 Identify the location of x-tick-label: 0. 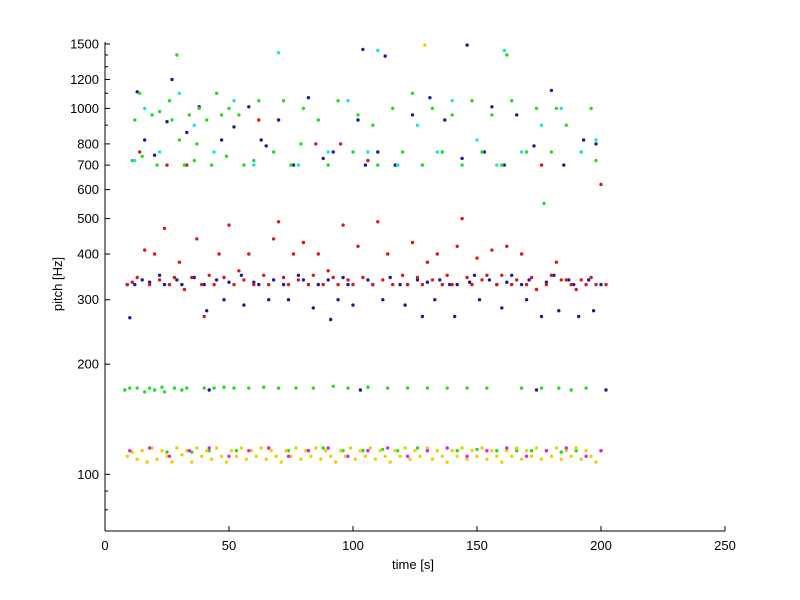
(104, 545).